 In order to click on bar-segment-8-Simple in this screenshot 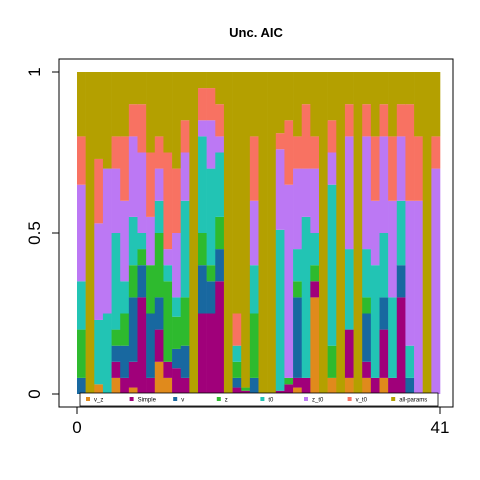, I will do `click(142, 345)`.